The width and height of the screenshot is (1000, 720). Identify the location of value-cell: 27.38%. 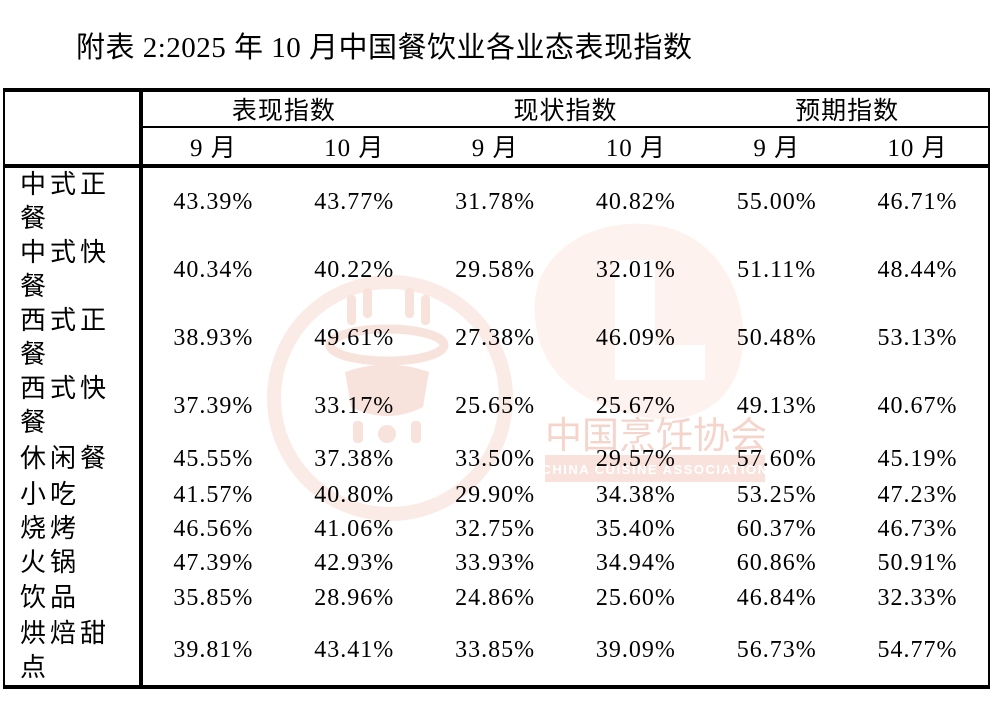
(495, 337).